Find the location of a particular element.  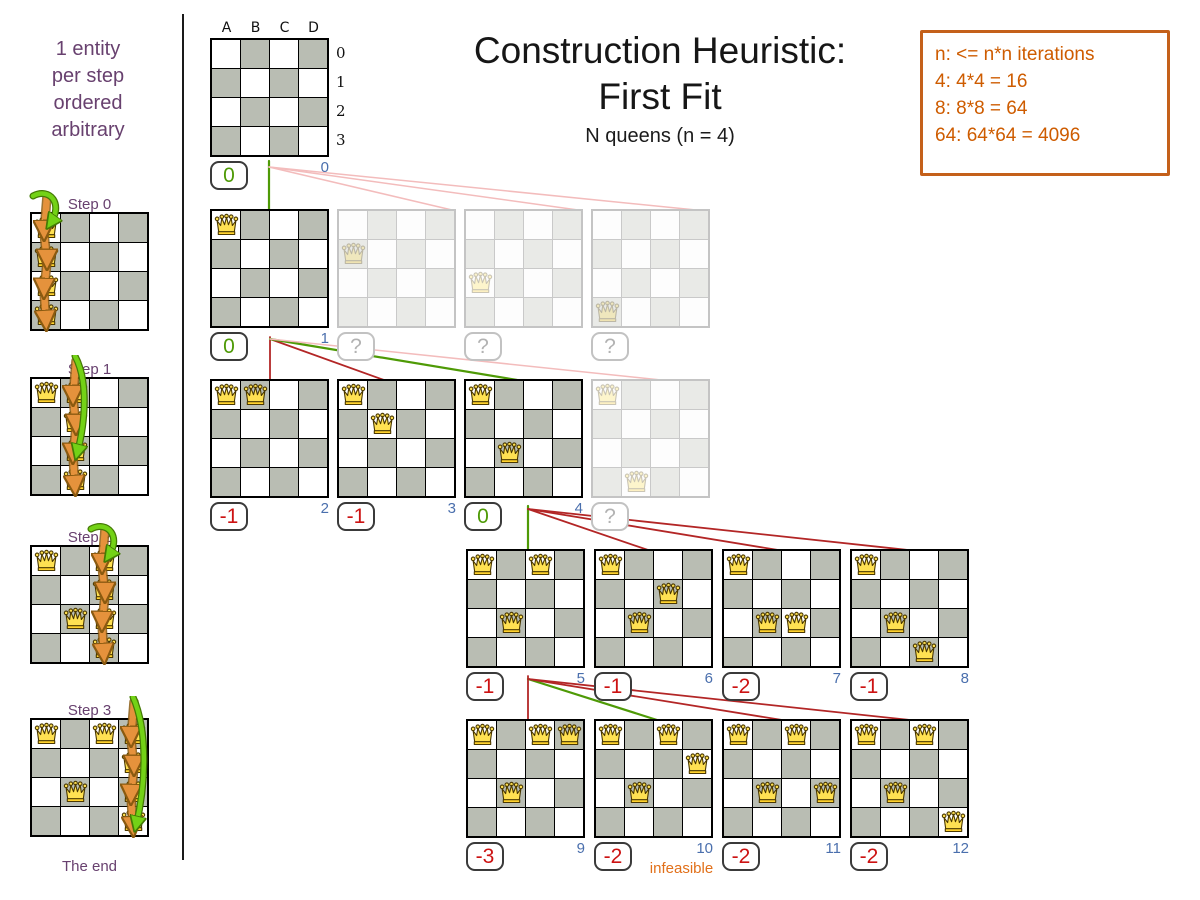

column-label: B is located at coordinates (255, 28).